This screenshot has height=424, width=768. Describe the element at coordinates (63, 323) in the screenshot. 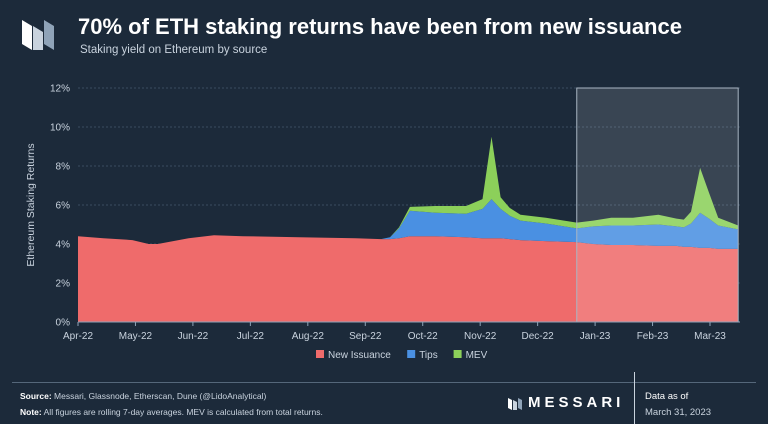

I see `y-tick-label: 0%` at that location.